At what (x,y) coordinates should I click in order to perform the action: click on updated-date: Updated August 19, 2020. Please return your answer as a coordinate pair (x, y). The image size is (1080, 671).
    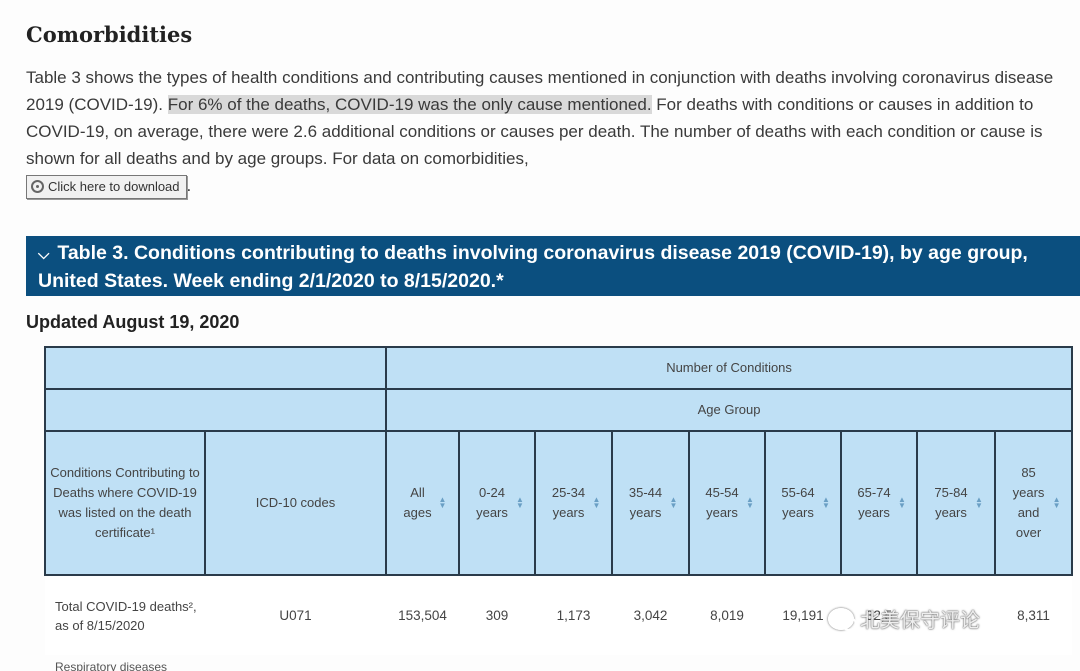
    Looking at the image, I should click on (133, 322).